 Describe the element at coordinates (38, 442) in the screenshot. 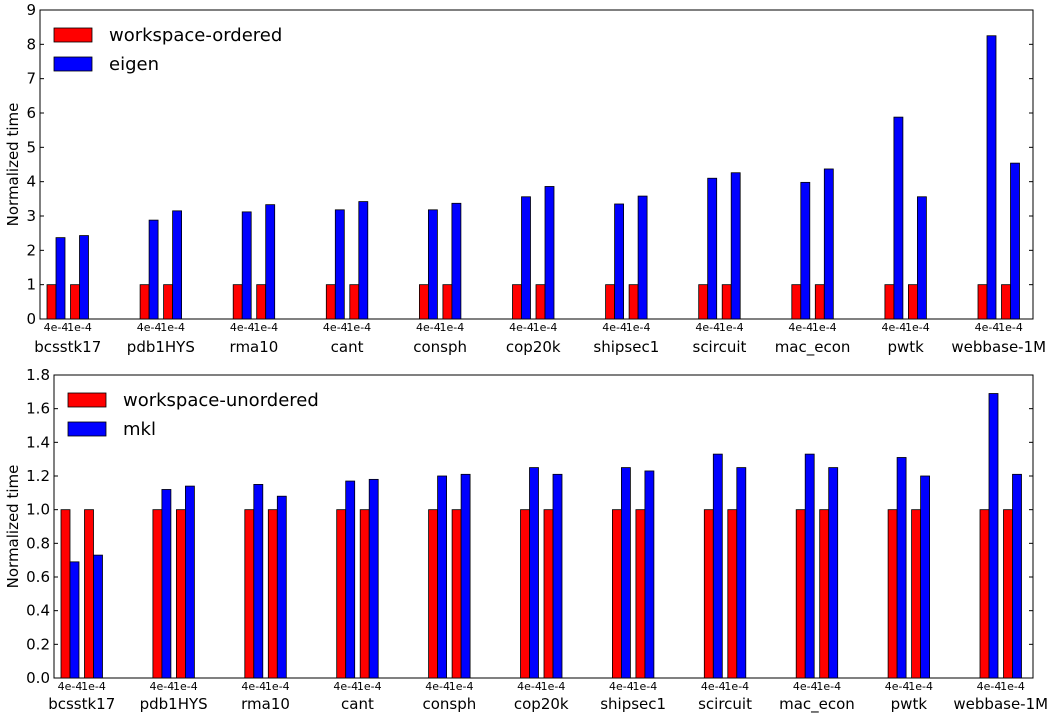

I see `y-tick-label: 1.4` at that location.